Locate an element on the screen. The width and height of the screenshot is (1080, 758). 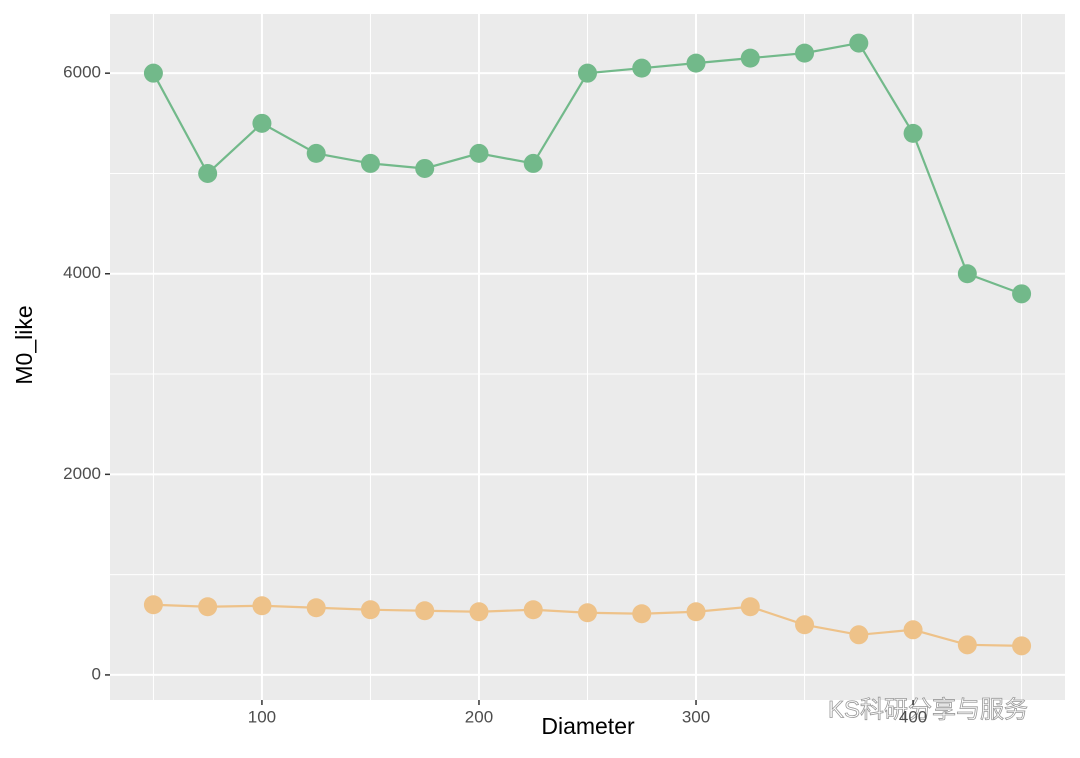
y-axis-title: M0_like is located at coordinates (24, 344).